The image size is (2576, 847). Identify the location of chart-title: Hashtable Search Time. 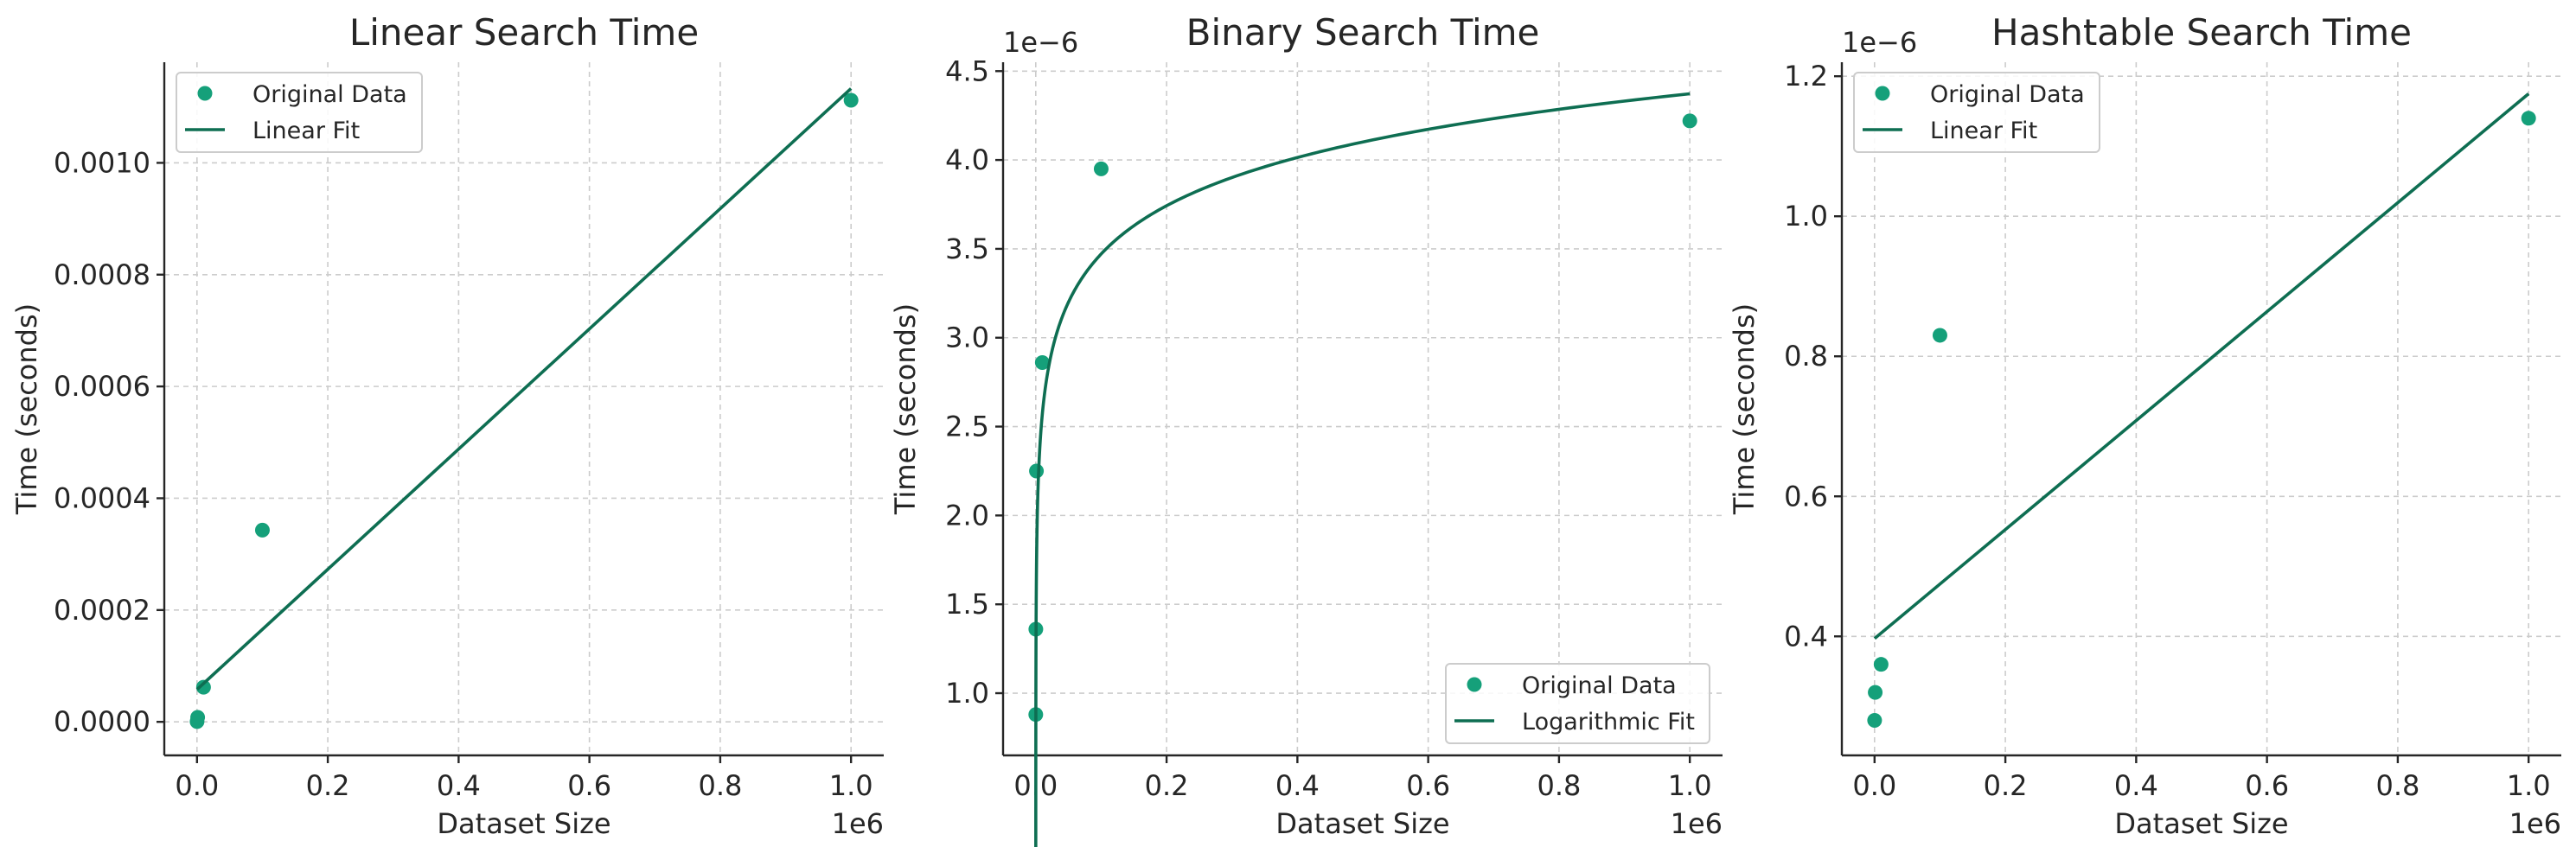
(2202, 32).